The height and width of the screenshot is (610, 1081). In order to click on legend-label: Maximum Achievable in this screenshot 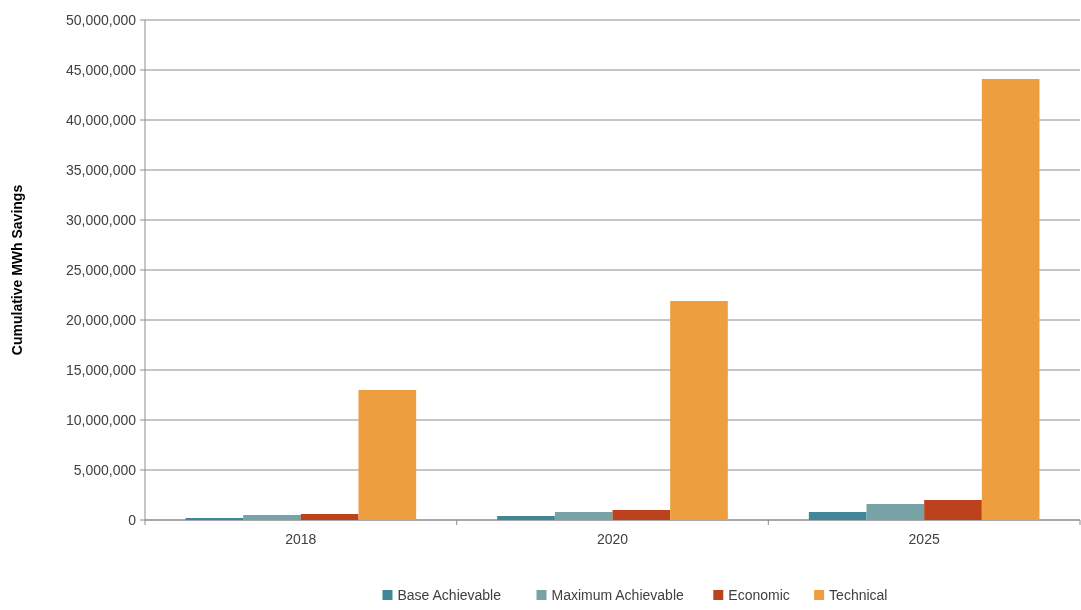, I will do `click(617, 595)`.